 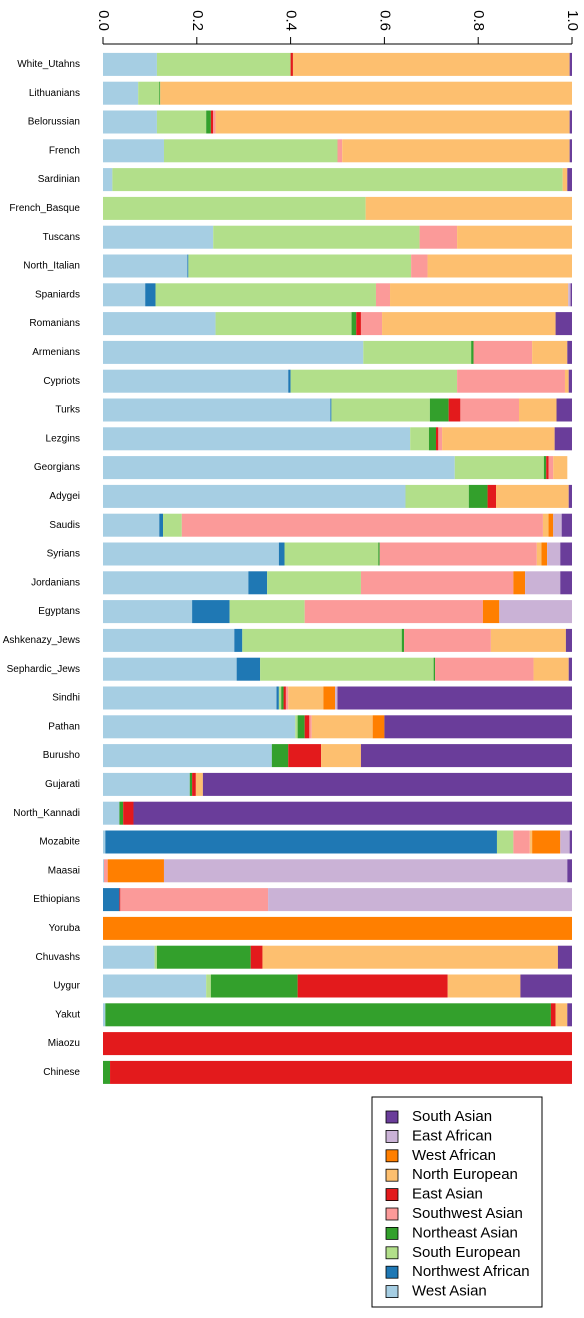 What do you see at coordinates (337, 1072) in the screenshot?
I see `bar-chinese` at bounding box center [337, 1072].